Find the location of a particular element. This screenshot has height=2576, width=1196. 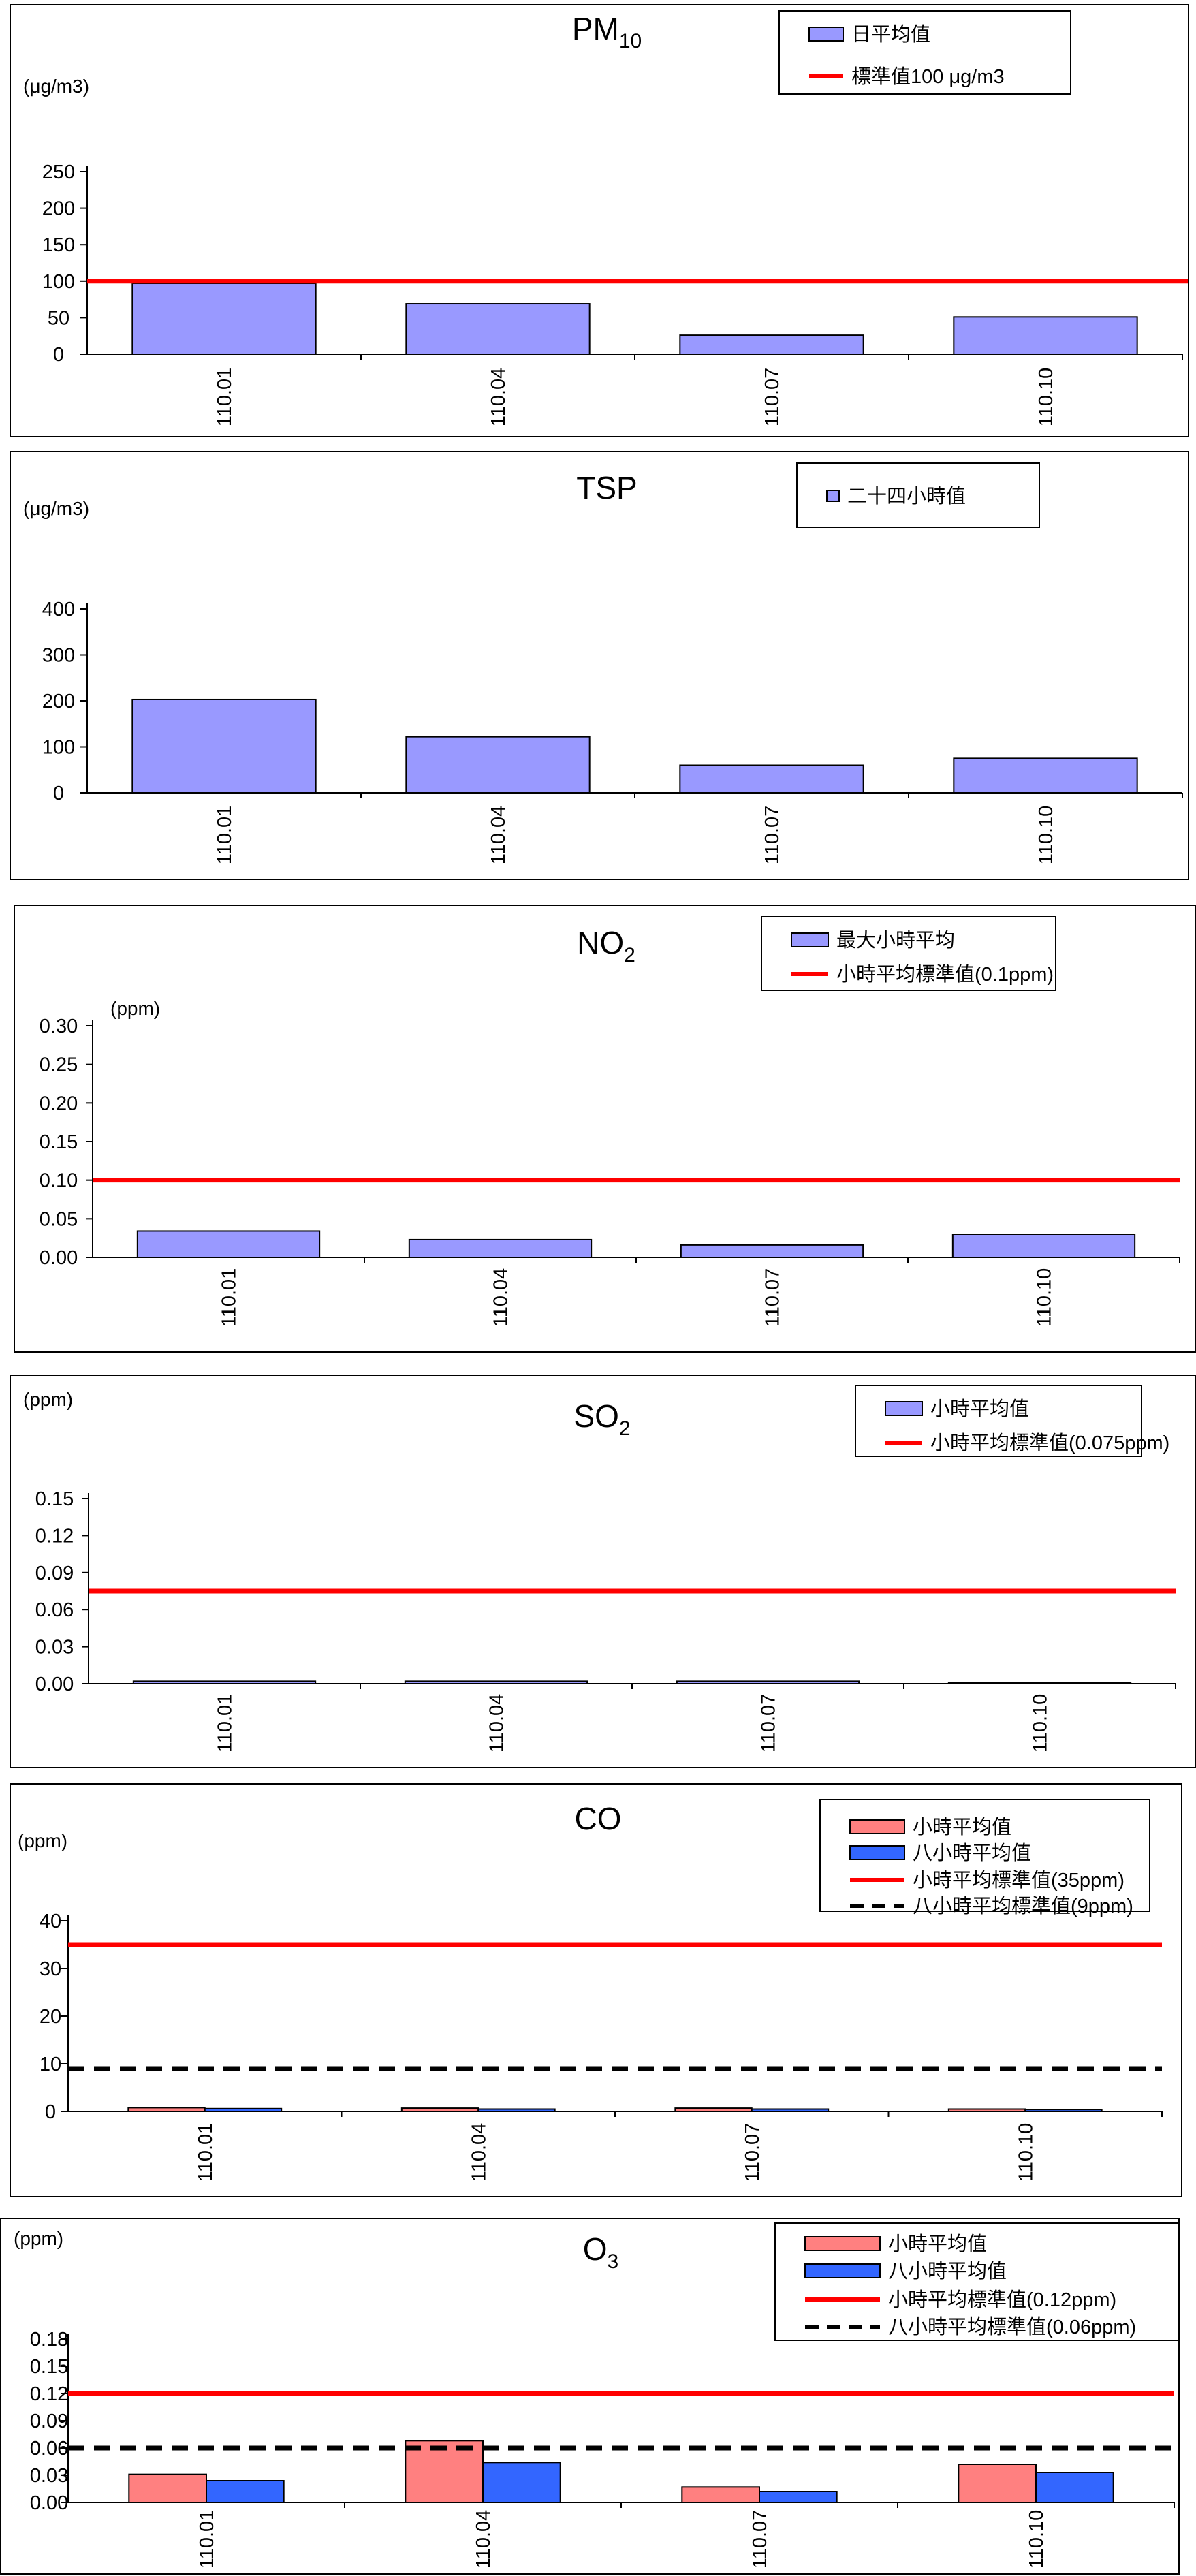

chart-o3-y-tick-label: 0.00 is located at coordinates (49, 2503).